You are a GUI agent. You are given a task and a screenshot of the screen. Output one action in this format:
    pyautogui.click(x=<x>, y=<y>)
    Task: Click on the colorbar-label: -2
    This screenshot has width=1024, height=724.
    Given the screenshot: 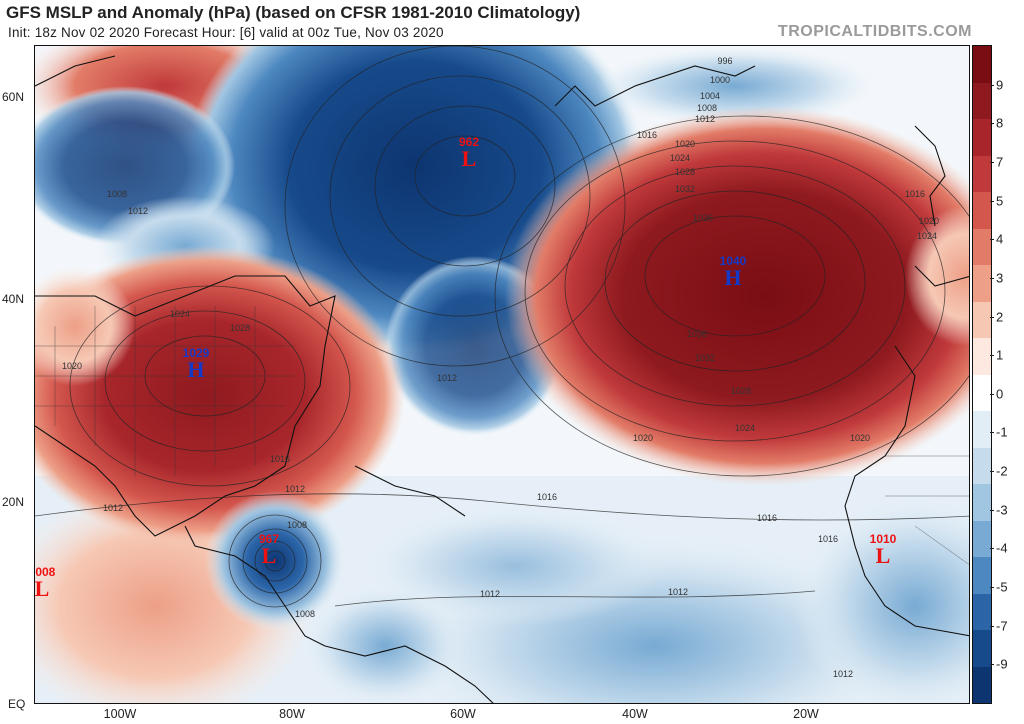 What is the action you would take?
    pyautogui.click(x=1002, y=471)
    